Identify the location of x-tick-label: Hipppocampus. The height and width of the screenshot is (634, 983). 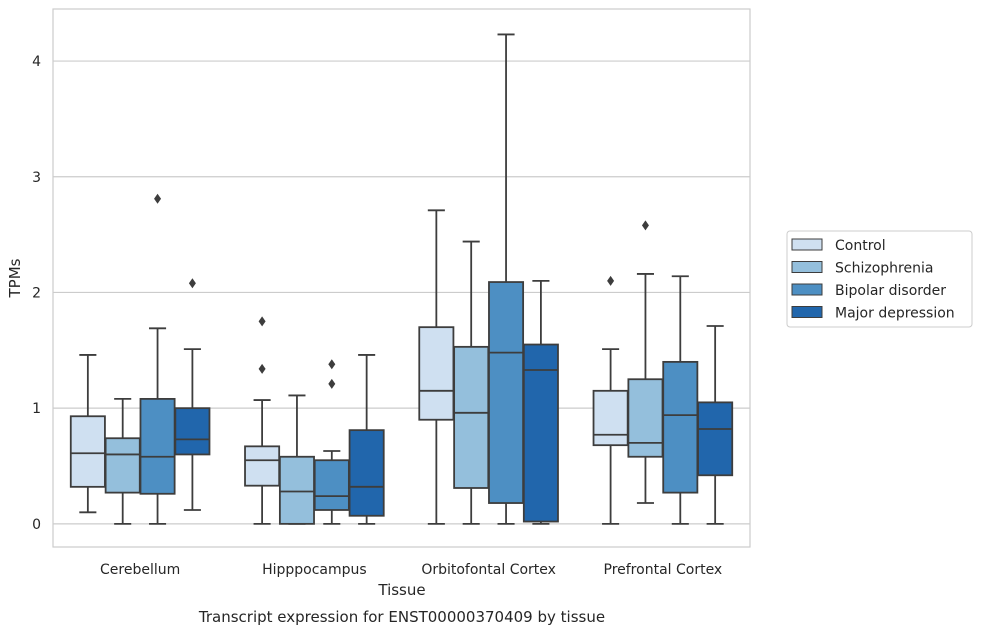
(314, 570).